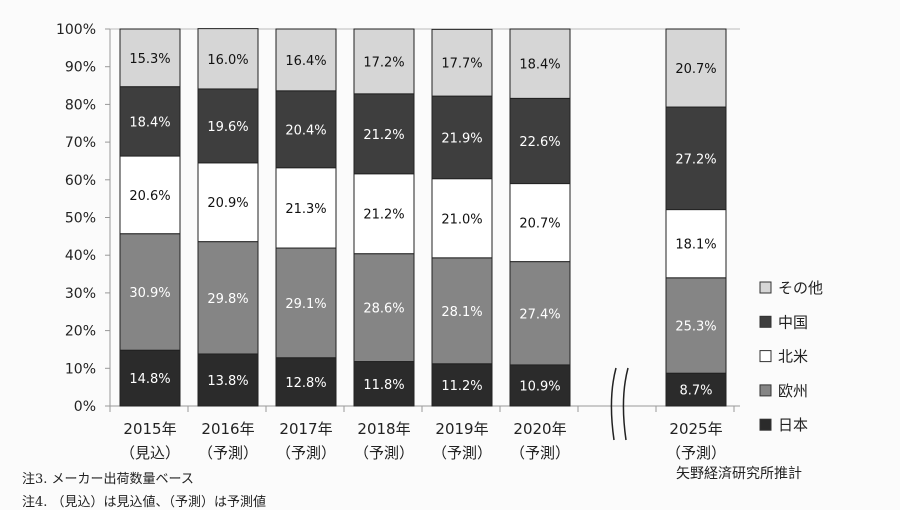 Image resolution: width=900 pixels, height=510 pixels. What do you see at coordinates (76, 30) in the screenshot?
I see `y-tick-label: 100%` at bounding box center [76, 30].